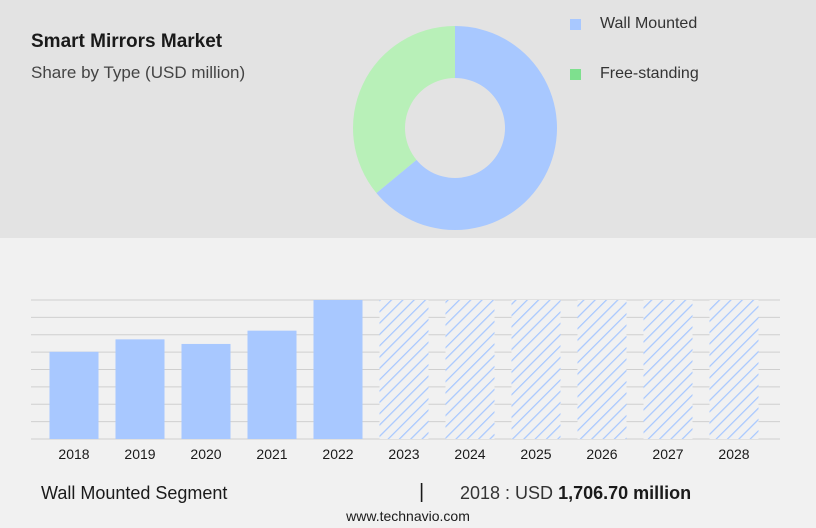 The height and width of the screenshot is (528, 816). Describe the element at coordinates (272, 384) in the screenshot. I see `bar-2021` at that location.